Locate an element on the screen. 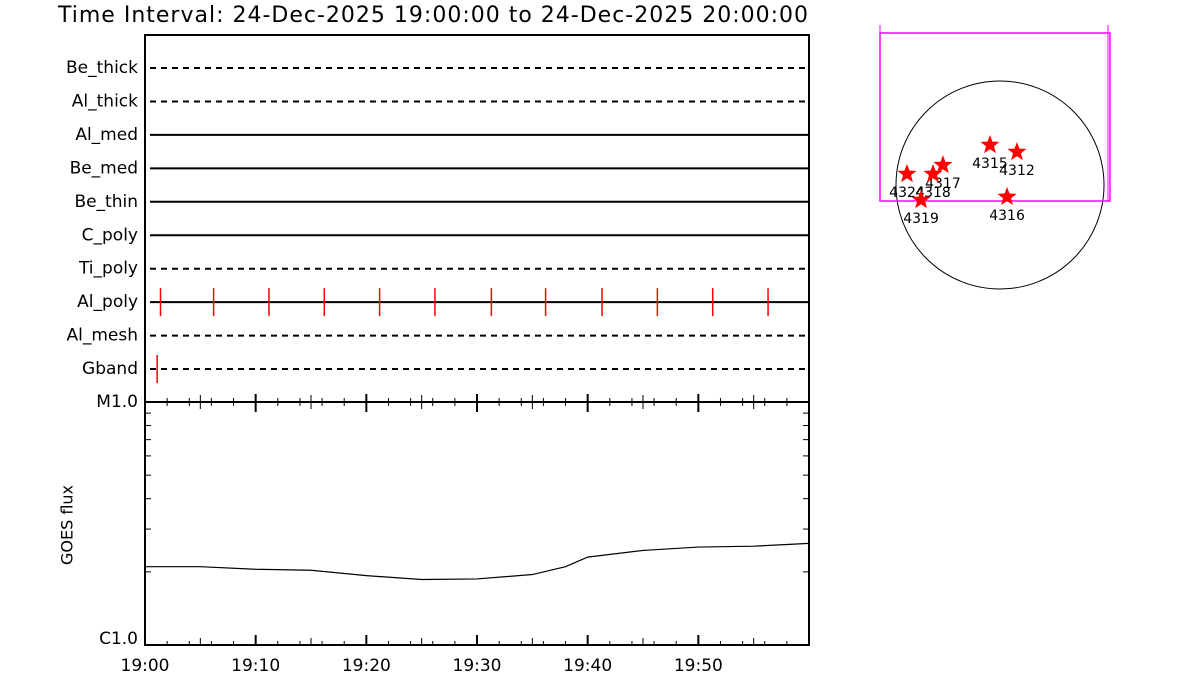 The image size is (1200, 700). filter-label: C_poly is located at coordinates (110, 235).